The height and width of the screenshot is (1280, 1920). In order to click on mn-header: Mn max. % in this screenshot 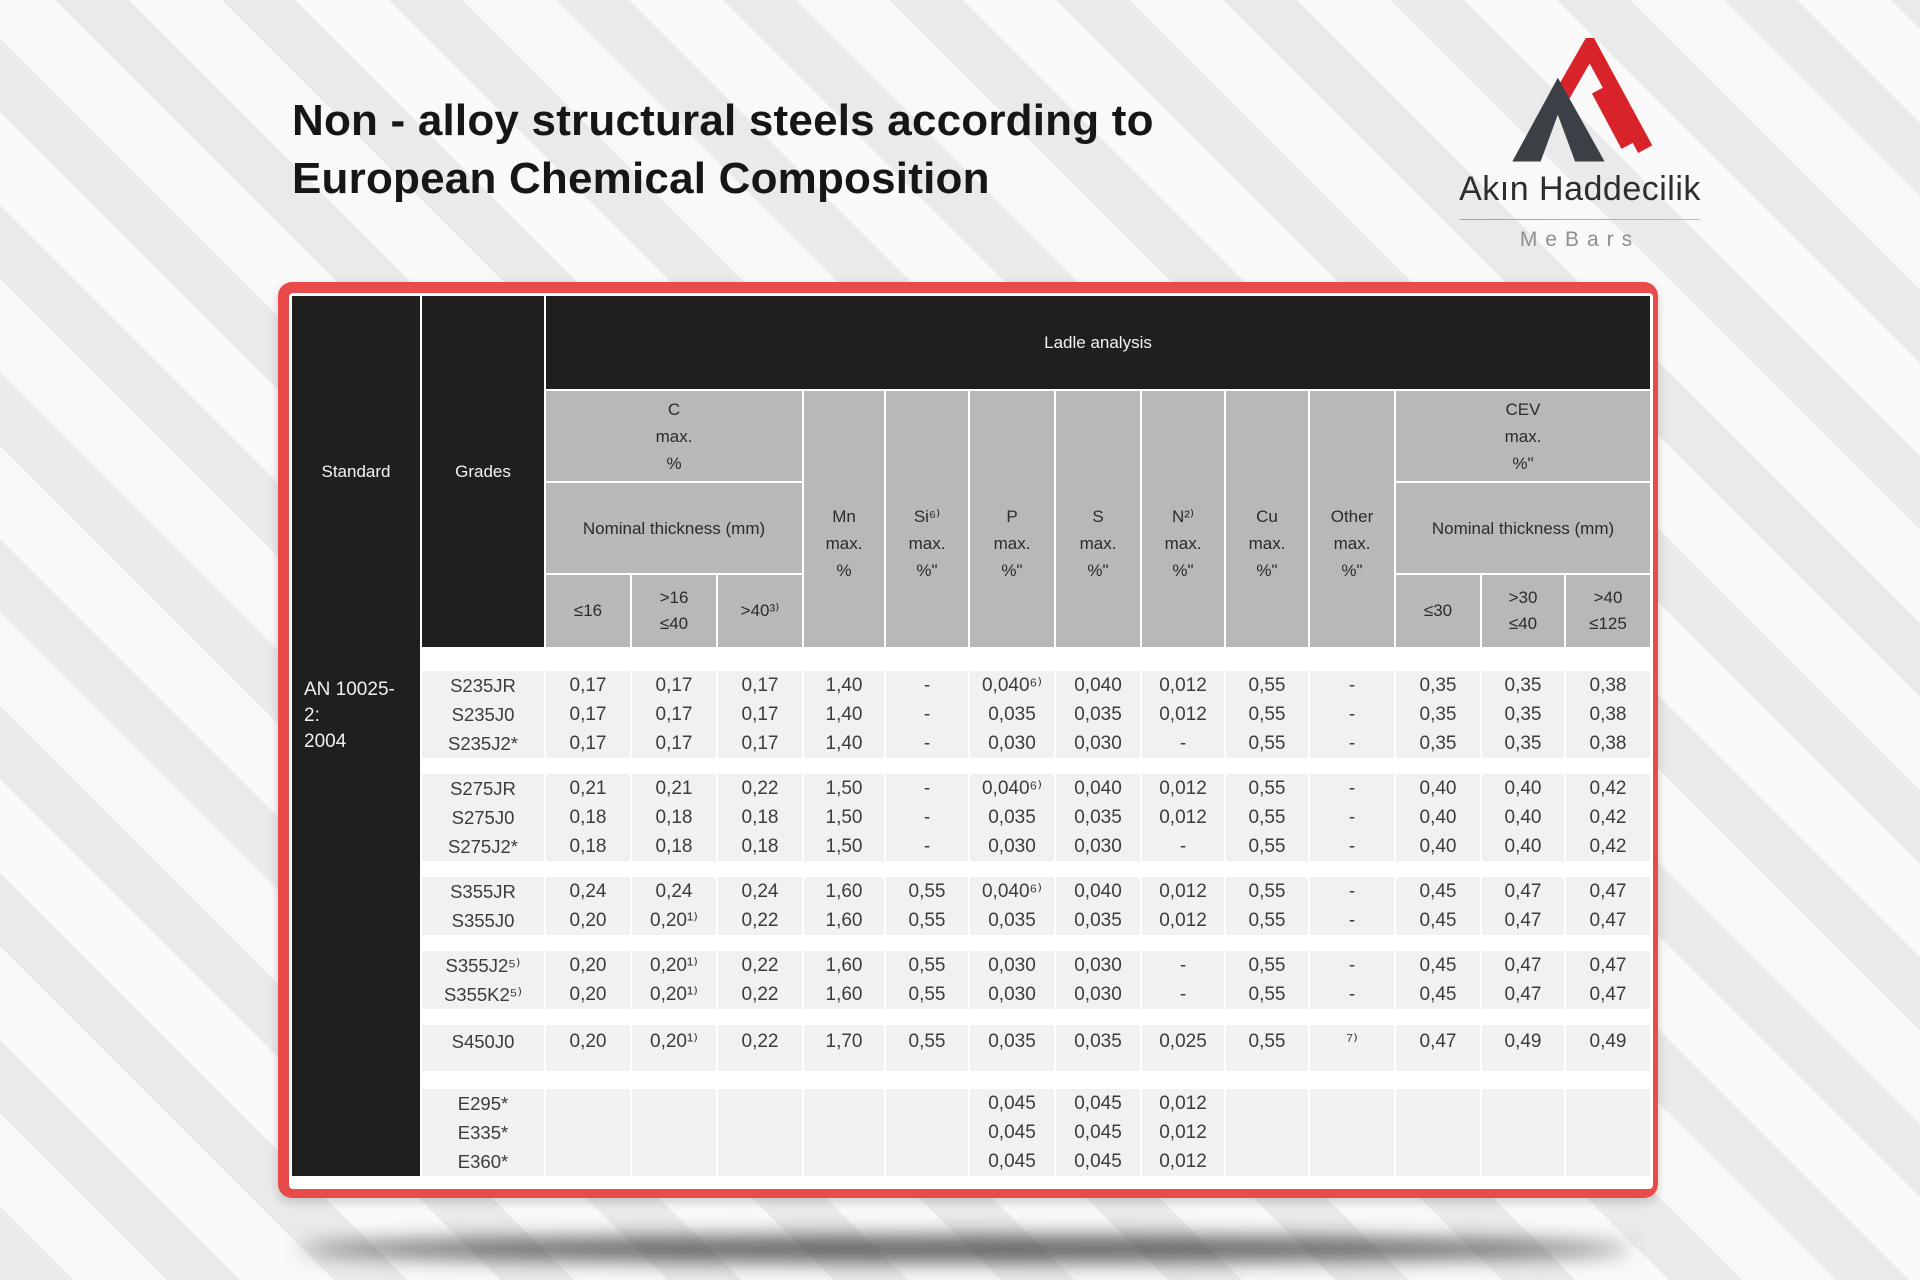, I will do `click(844, 519)`.